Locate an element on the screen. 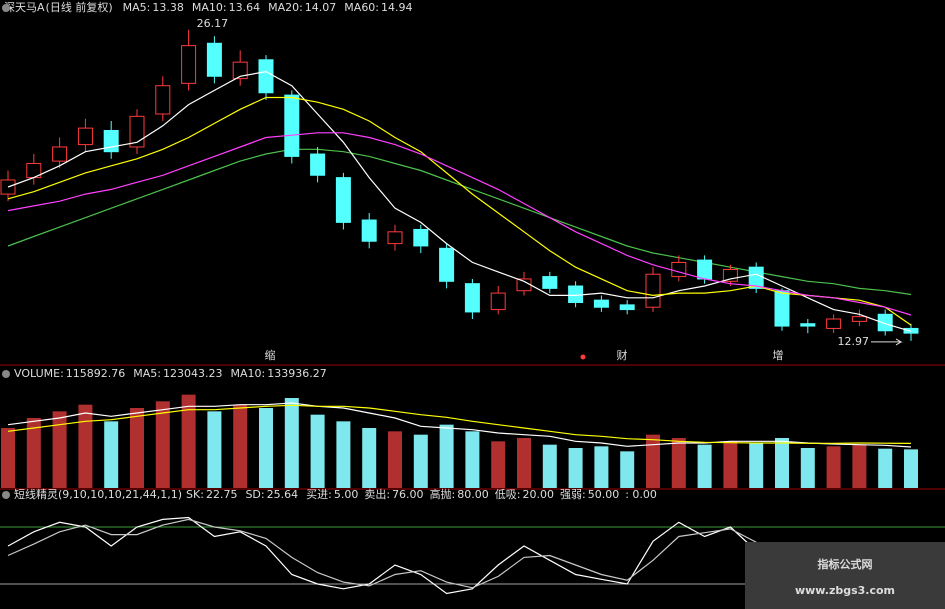 Image resolution: width=945 pixels, height=609 pixels. level-value: 76.00 is located at coordinates (408, 494).